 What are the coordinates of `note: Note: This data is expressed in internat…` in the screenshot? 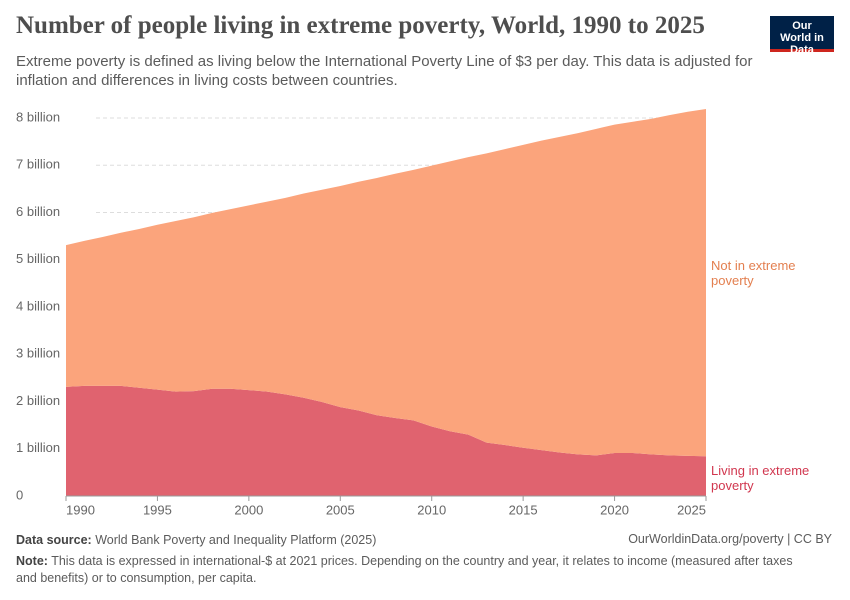 It's located at (416, 570).